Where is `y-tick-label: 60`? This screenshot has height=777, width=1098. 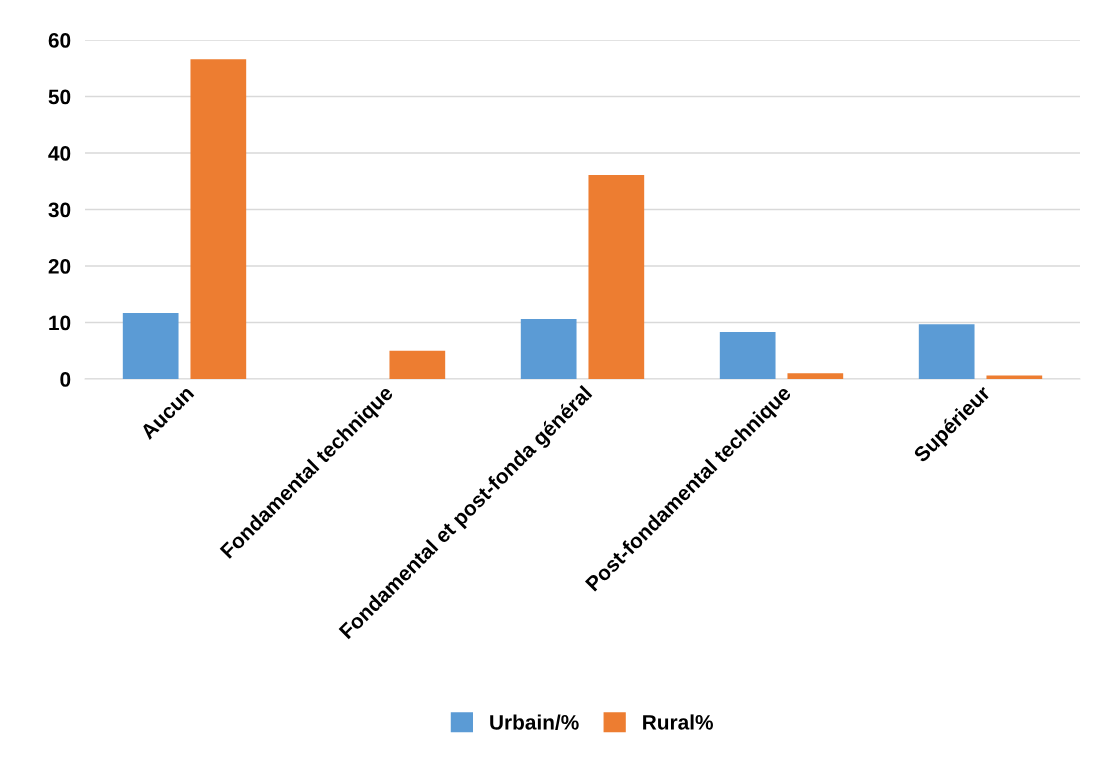 y-tick-label: 60 is located at coordinates (59, 40).